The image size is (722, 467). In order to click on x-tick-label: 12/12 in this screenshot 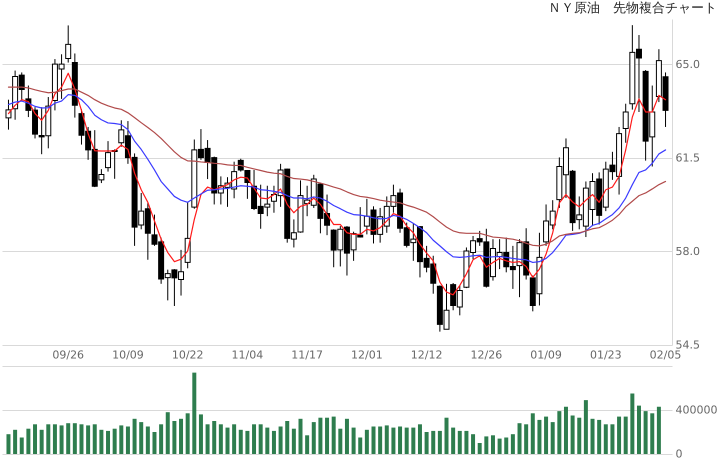, I will do `click(426, 355)`.